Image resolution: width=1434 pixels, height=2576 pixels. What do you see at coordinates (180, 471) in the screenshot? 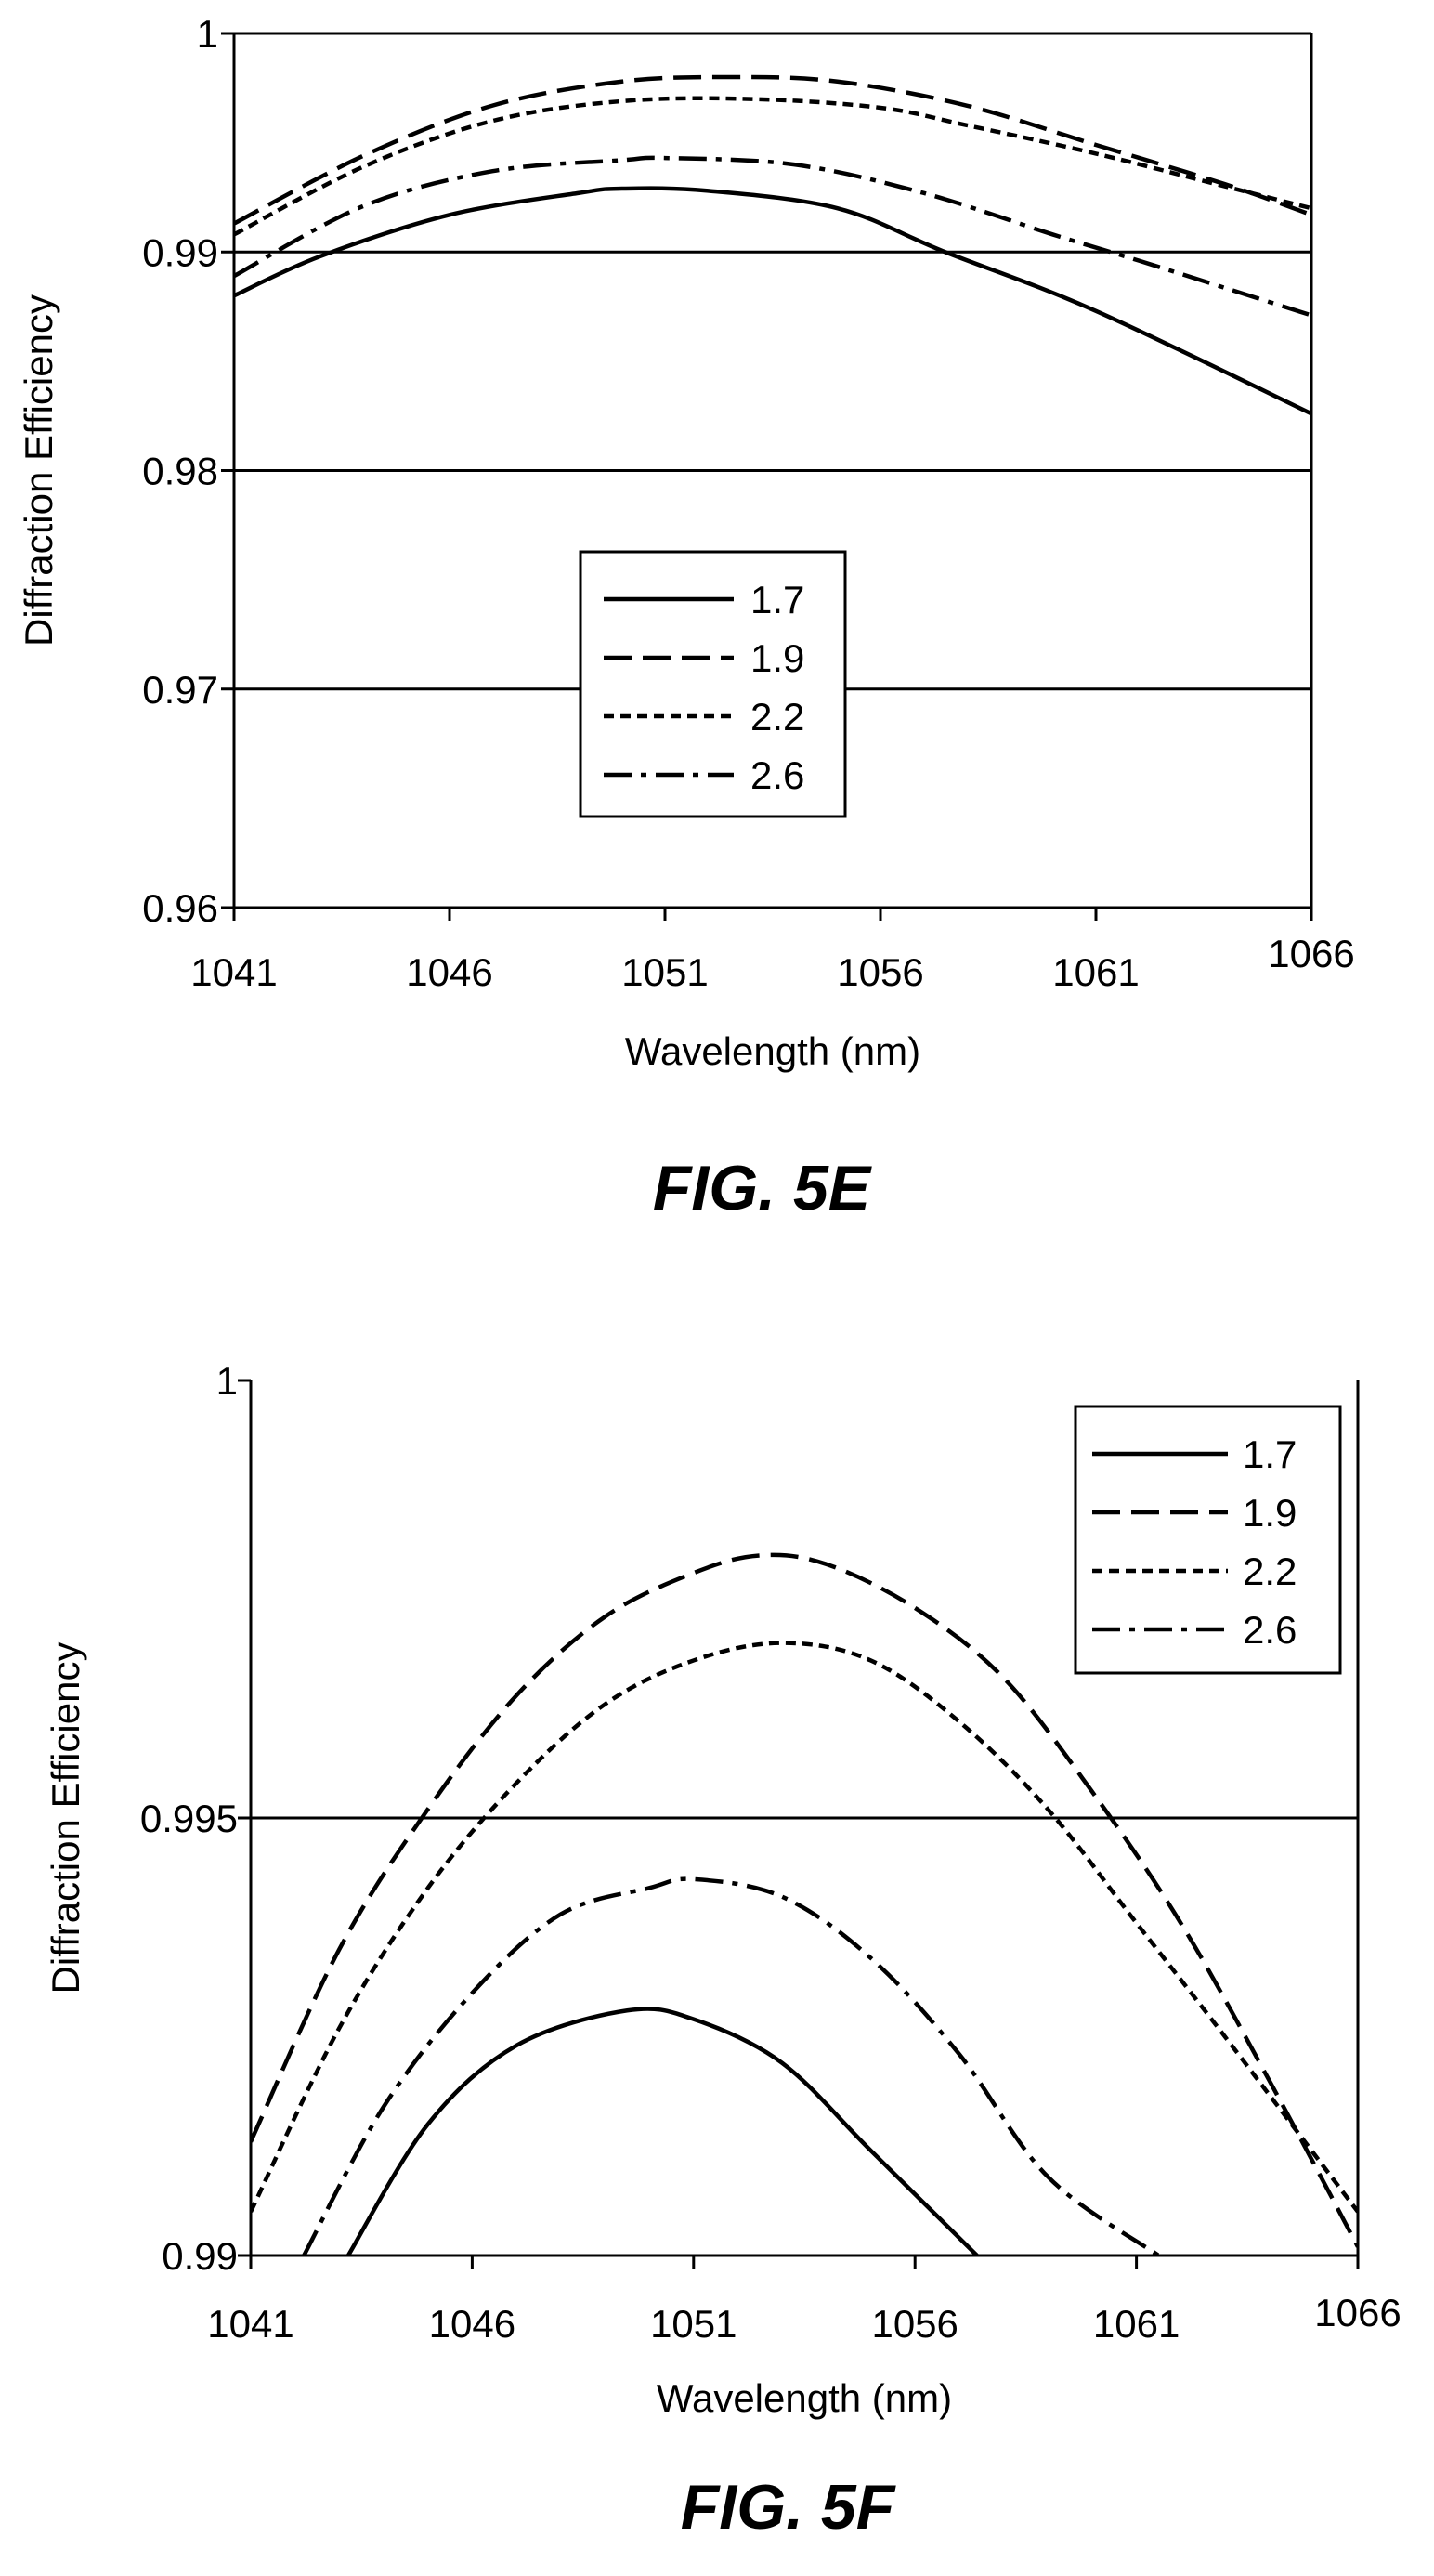
I see `y-tick-label: 0.98` at bounding box center [180, 471].